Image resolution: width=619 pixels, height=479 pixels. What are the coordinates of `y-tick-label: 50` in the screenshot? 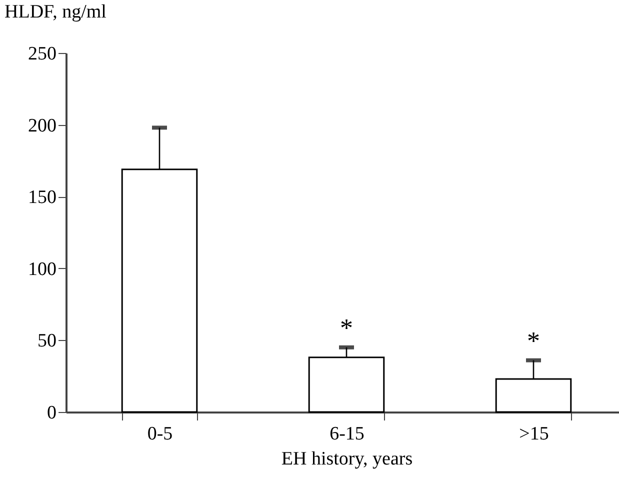 It's located at (47, 341).